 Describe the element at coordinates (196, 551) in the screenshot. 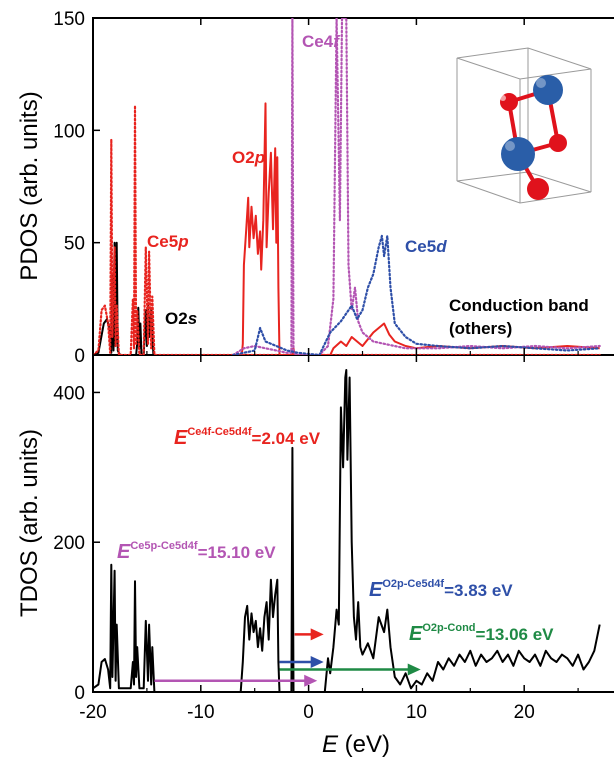

I see `gap-label-ce5p: ECe5p-Ce5d4f=15.10 eV` at that location.